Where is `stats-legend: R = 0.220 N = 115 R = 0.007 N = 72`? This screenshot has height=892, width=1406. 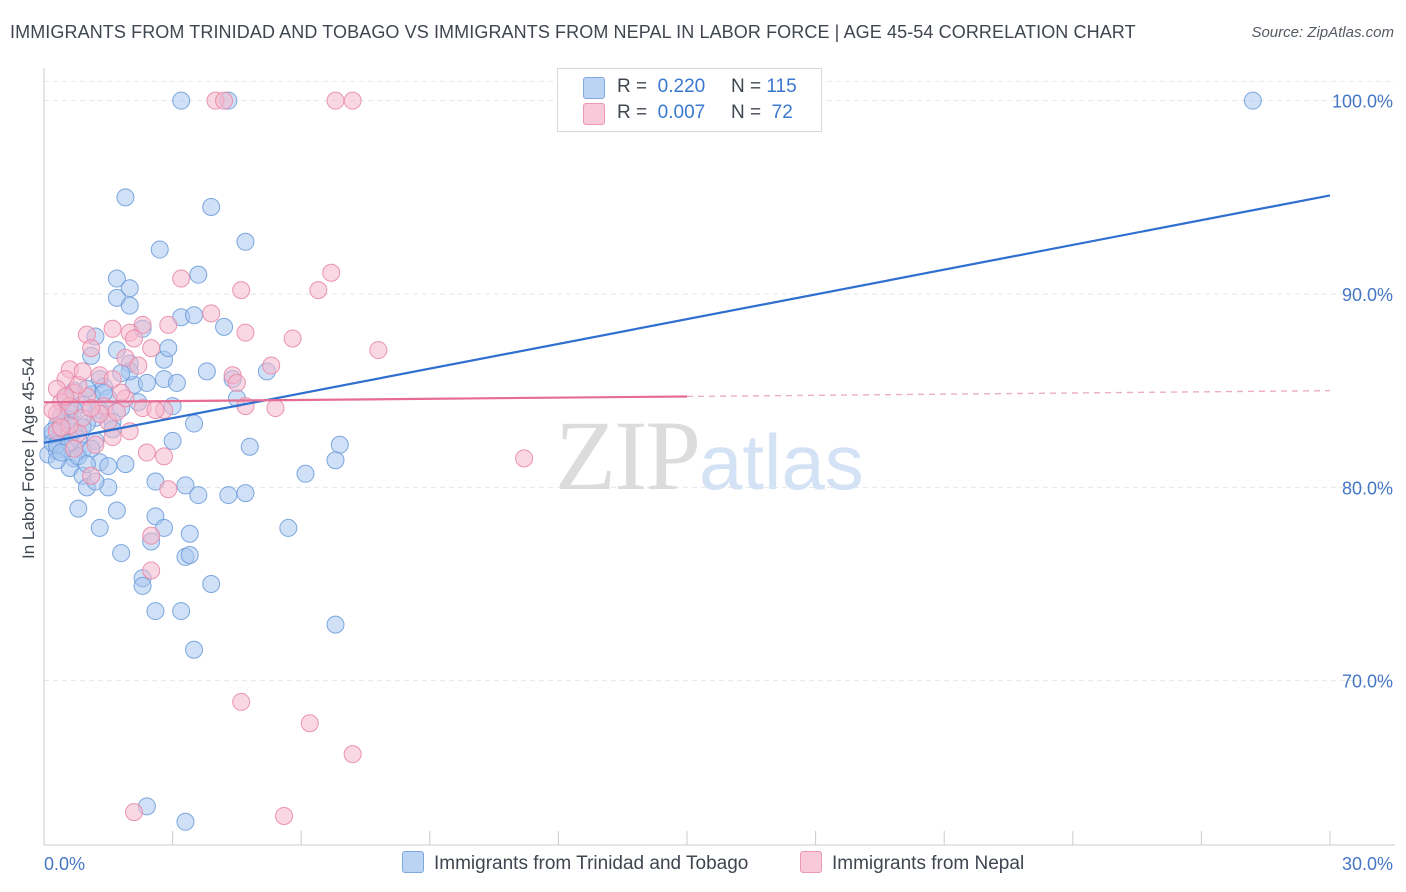
stats-legend: R = 0.220 N = 115 R = 0.007 N = 72 is located at coordinates (689, 100).